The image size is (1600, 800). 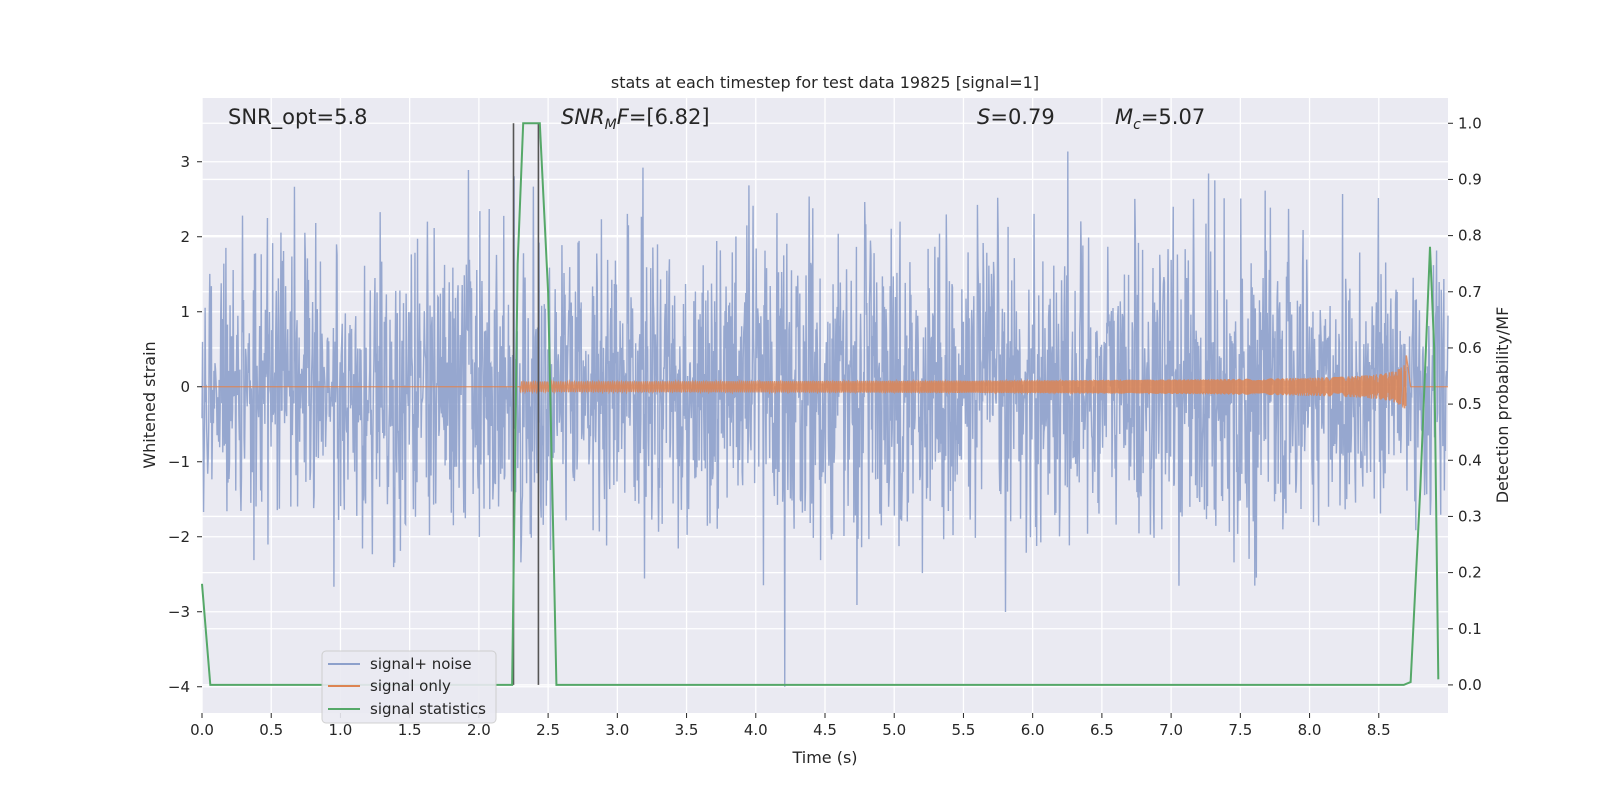 I want to click on x-tick-label-8: 4.0, so click(x=756, y=730).